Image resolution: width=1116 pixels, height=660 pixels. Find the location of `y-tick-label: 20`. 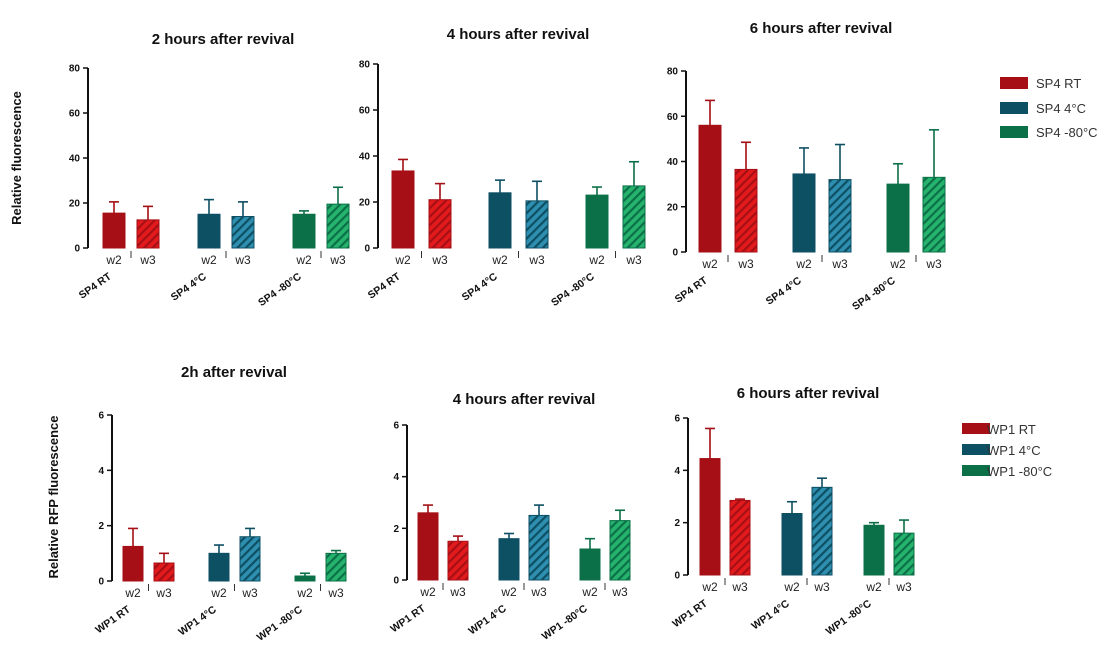

y-tick-label: 20 is located at coordinates (75, 204).